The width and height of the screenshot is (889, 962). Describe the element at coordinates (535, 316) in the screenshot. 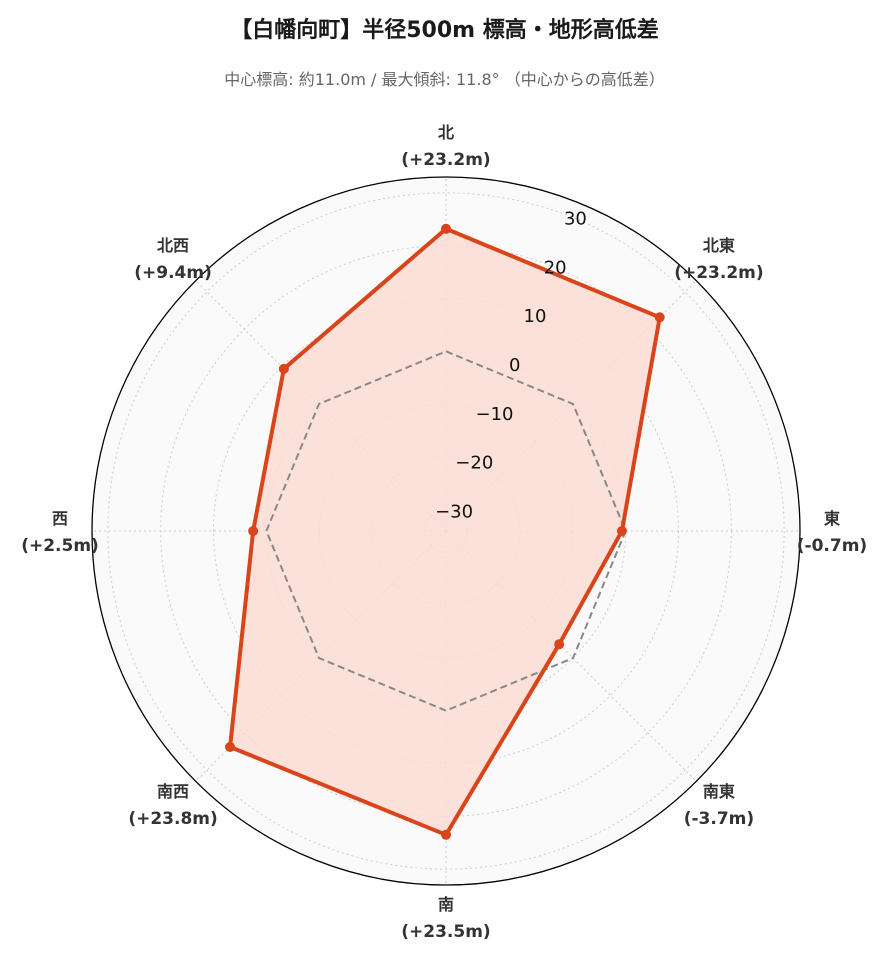

I see `r-tick-label-4: 10` at that location.